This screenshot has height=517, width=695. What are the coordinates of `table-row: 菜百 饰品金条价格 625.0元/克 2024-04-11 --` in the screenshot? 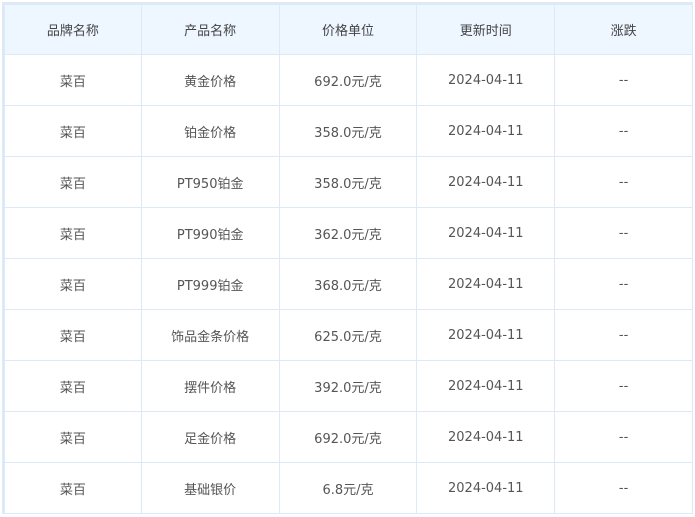 It's located at (348, 335).